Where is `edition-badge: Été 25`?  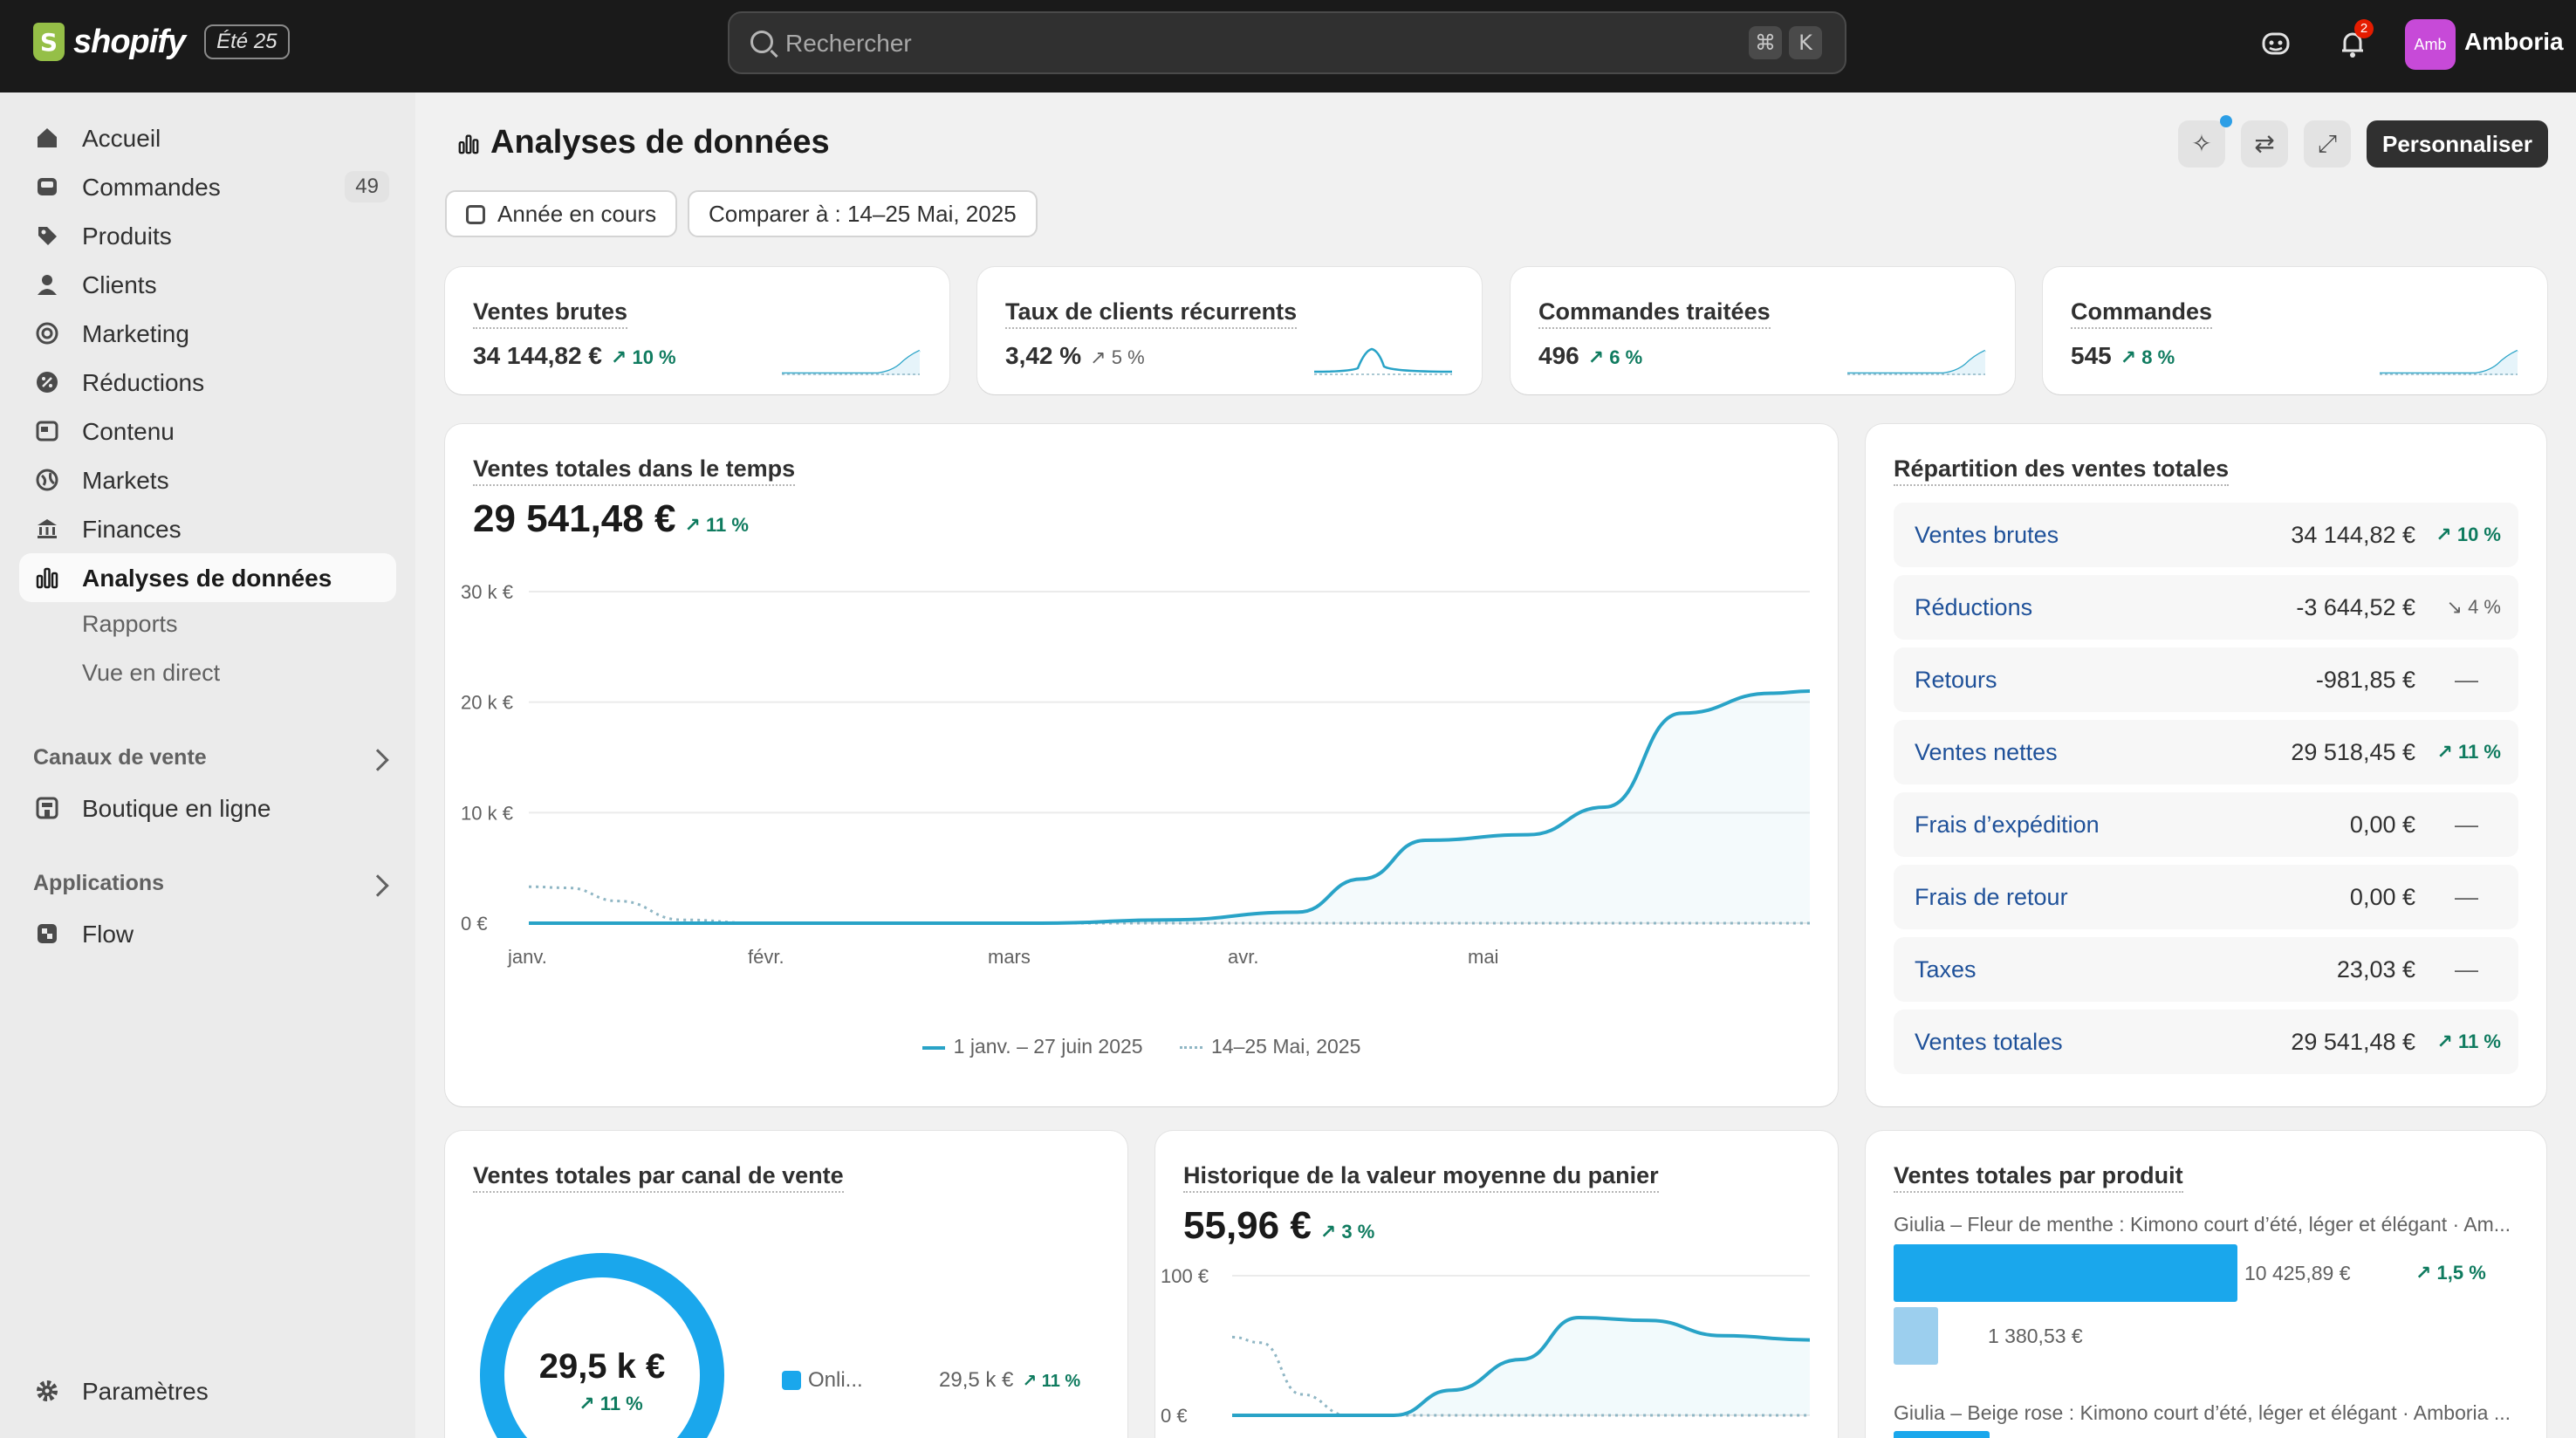 edition-badge: Été 25 is located at coordinates (247, 41).